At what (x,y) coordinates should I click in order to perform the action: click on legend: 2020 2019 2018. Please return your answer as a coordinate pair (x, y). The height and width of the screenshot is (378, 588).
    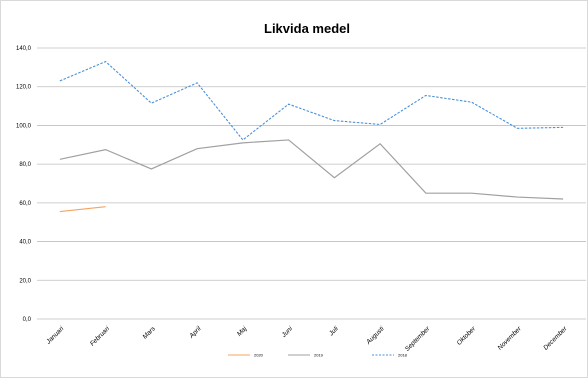
    Looking at the image, I should click on (318, 355).